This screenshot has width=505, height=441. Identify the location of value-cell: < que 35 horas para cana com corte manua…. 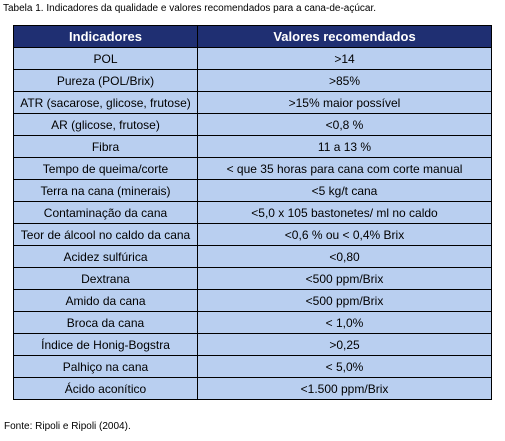
(344, 168).